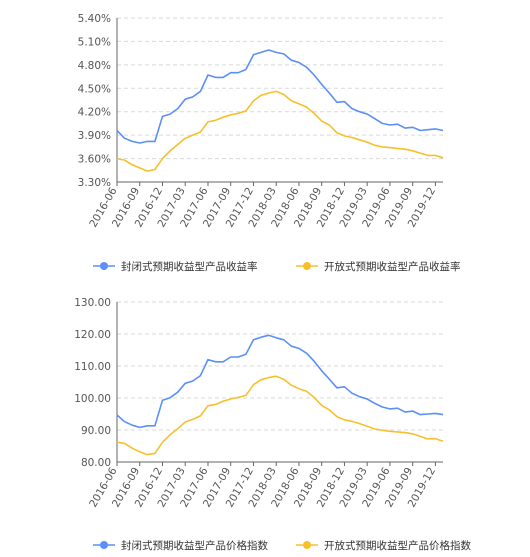 This screenshot has width=530, height=557. I want to click on y-tick-label: 120.00, so click(92, 335).